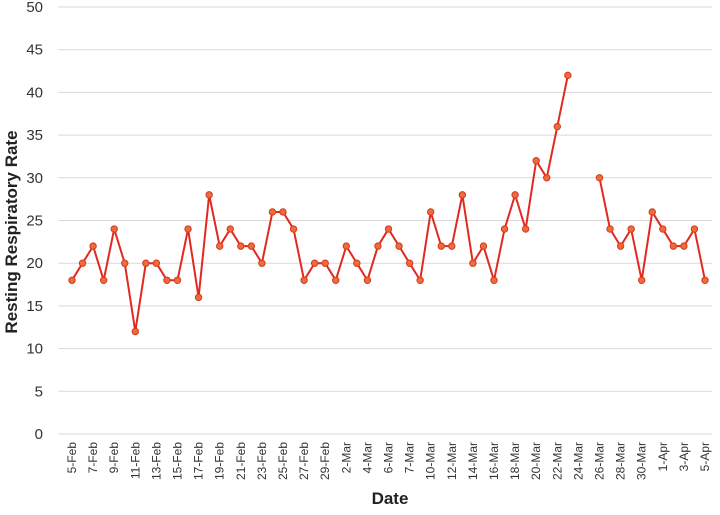 The height and width of the screenshot is (515, 720). Describe the element at coordinates (82, 263) in the screenshot. I see `data-point-6-Feb` at that location.